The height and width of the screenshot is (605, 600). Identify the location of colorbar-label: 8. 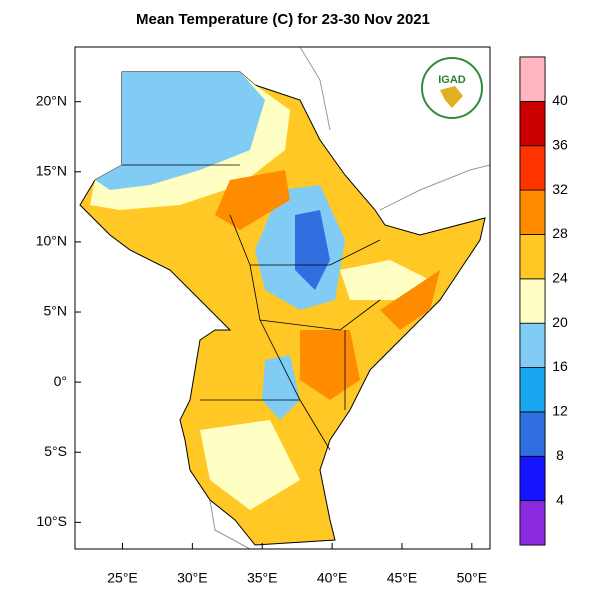
(560, 455).